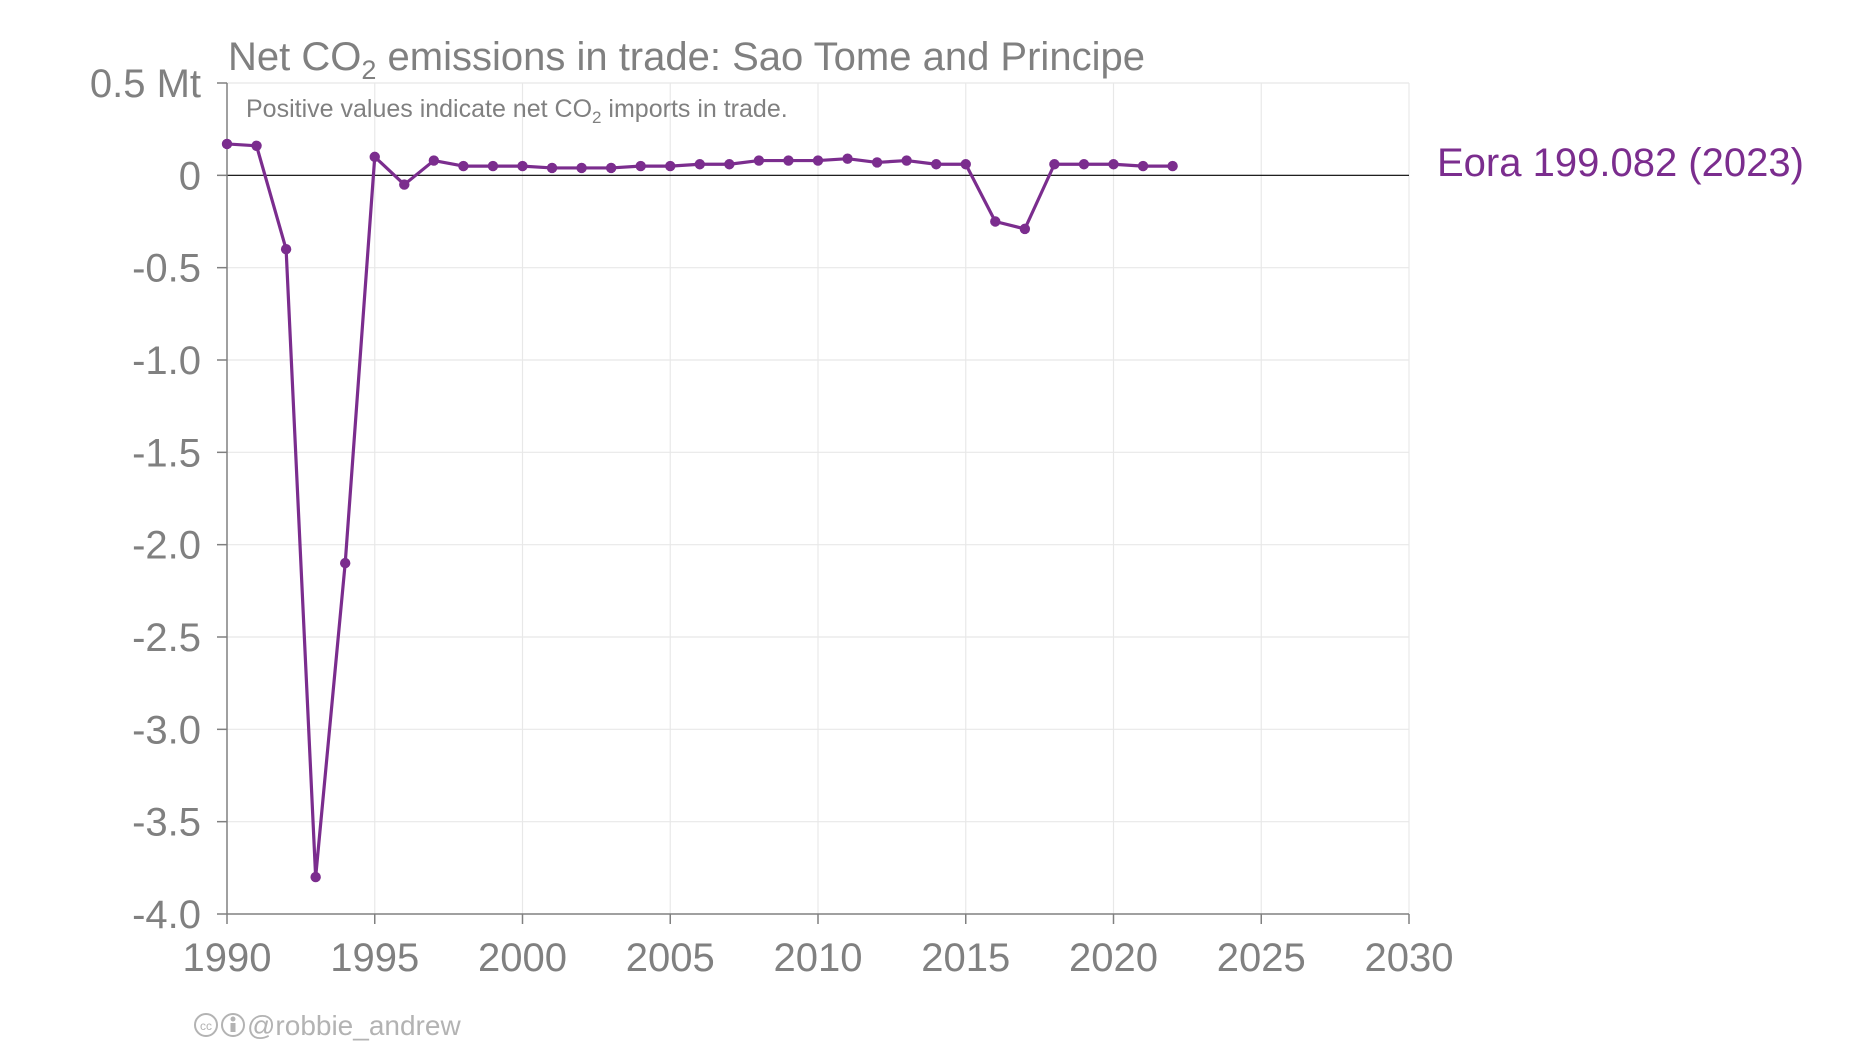  Describe the element at coordinates (166, 546) in the screenshot. I see `y-tick-label: -2.0` at that location.